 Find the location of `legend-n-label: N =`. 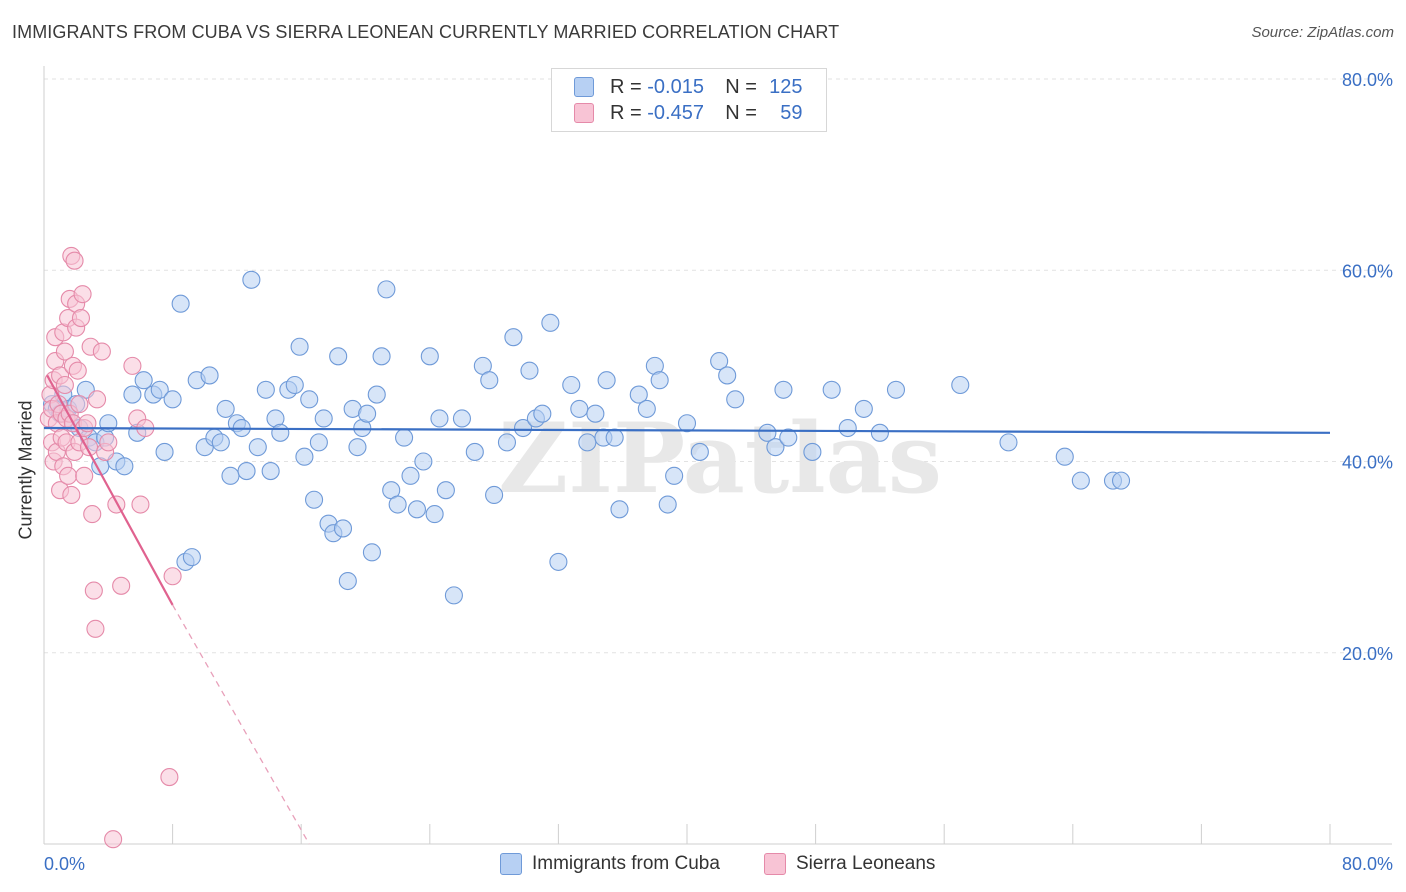

legend-n-label: N = is located at coordinates (741, 112).